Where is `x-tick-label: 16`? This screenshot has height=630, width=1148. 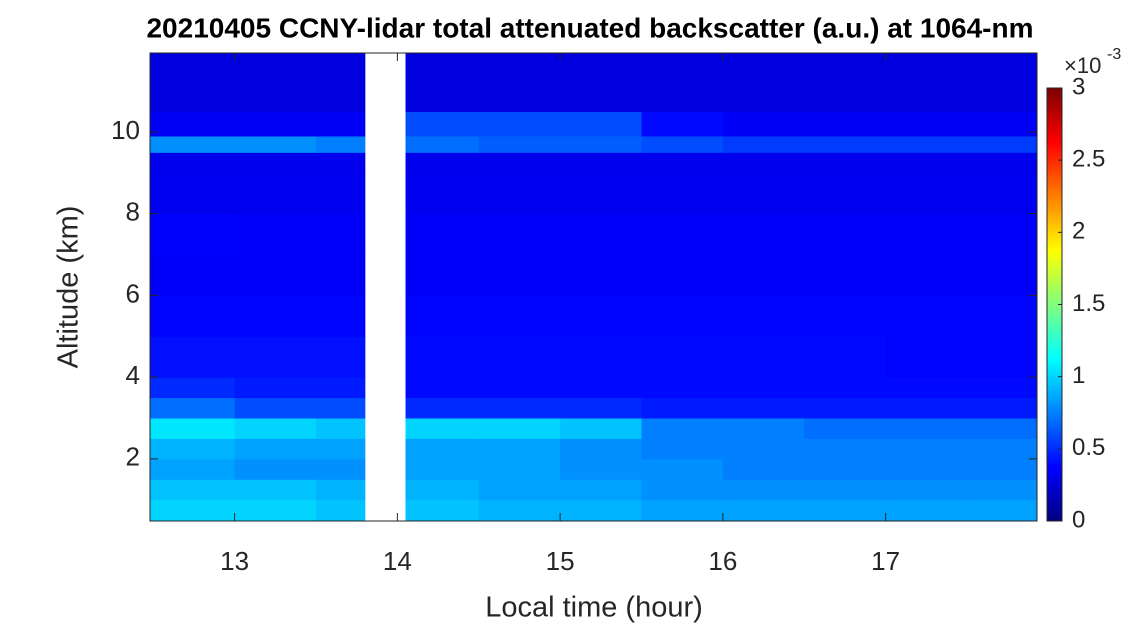
x-tick-label: 16 is located at coordinates (722, 561).